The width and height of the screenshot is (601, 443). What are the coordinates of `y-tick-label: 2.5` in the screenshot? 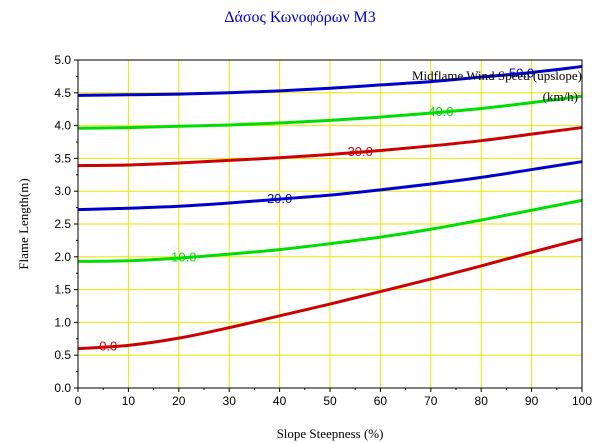 It's located at (62, 224).